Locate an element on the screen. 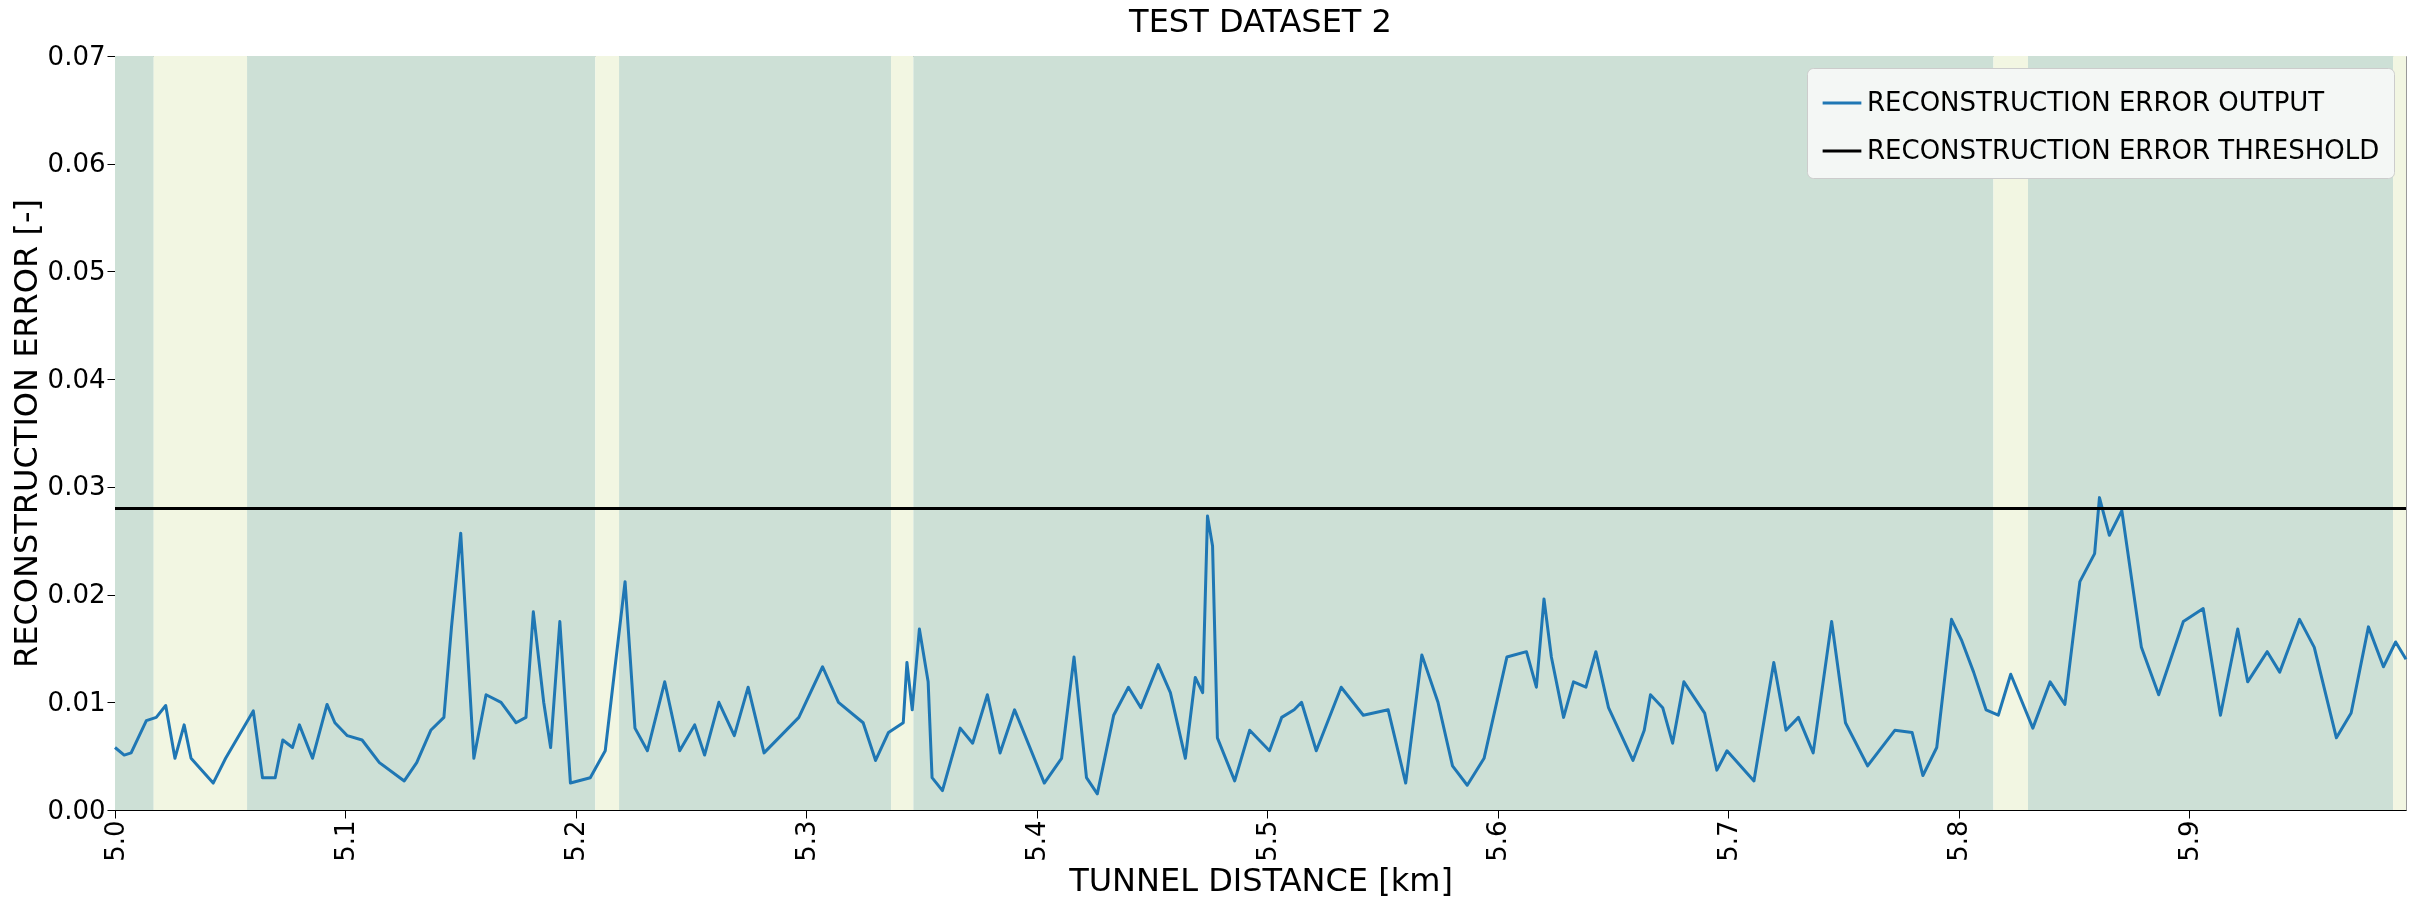 Image resolution: width=2410 pixels, height=903 pixels. y-tick-label: 0.03 is located at coordinates (76, 486).